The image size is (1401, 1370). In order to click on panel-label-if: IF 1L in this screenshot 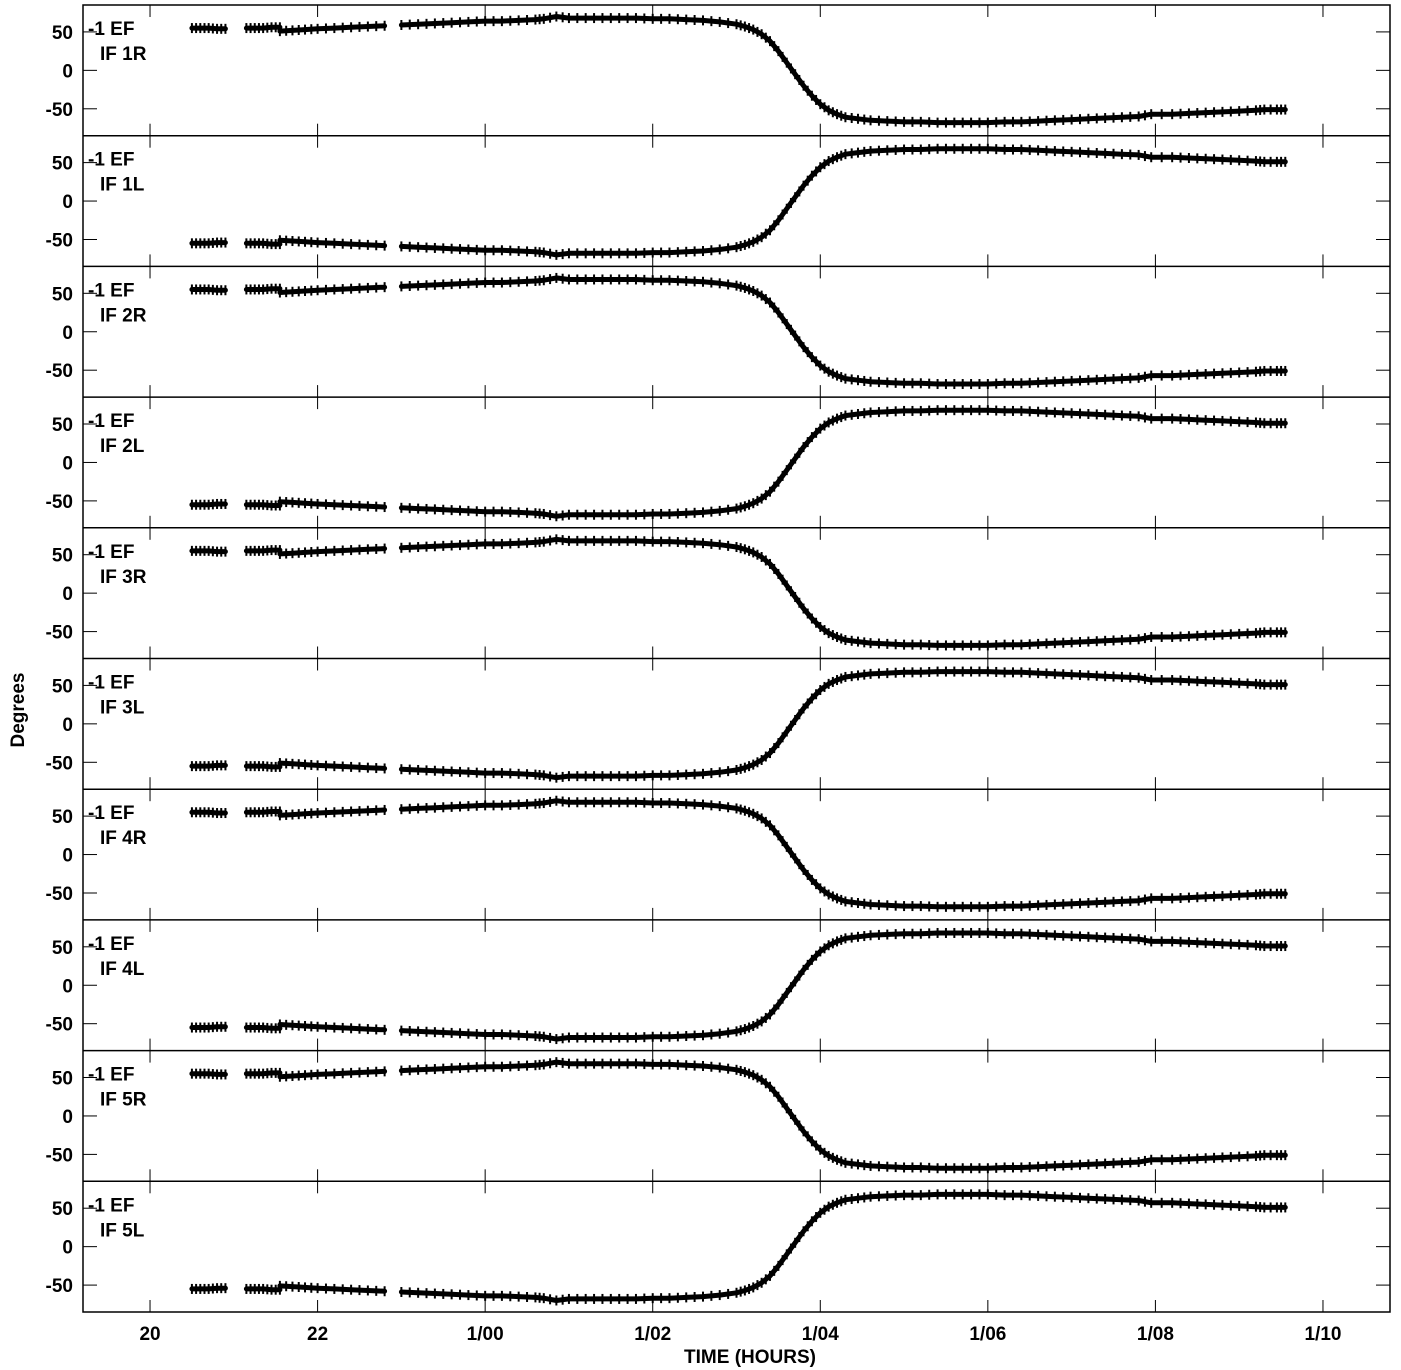, I will do `click(122, 185)`.